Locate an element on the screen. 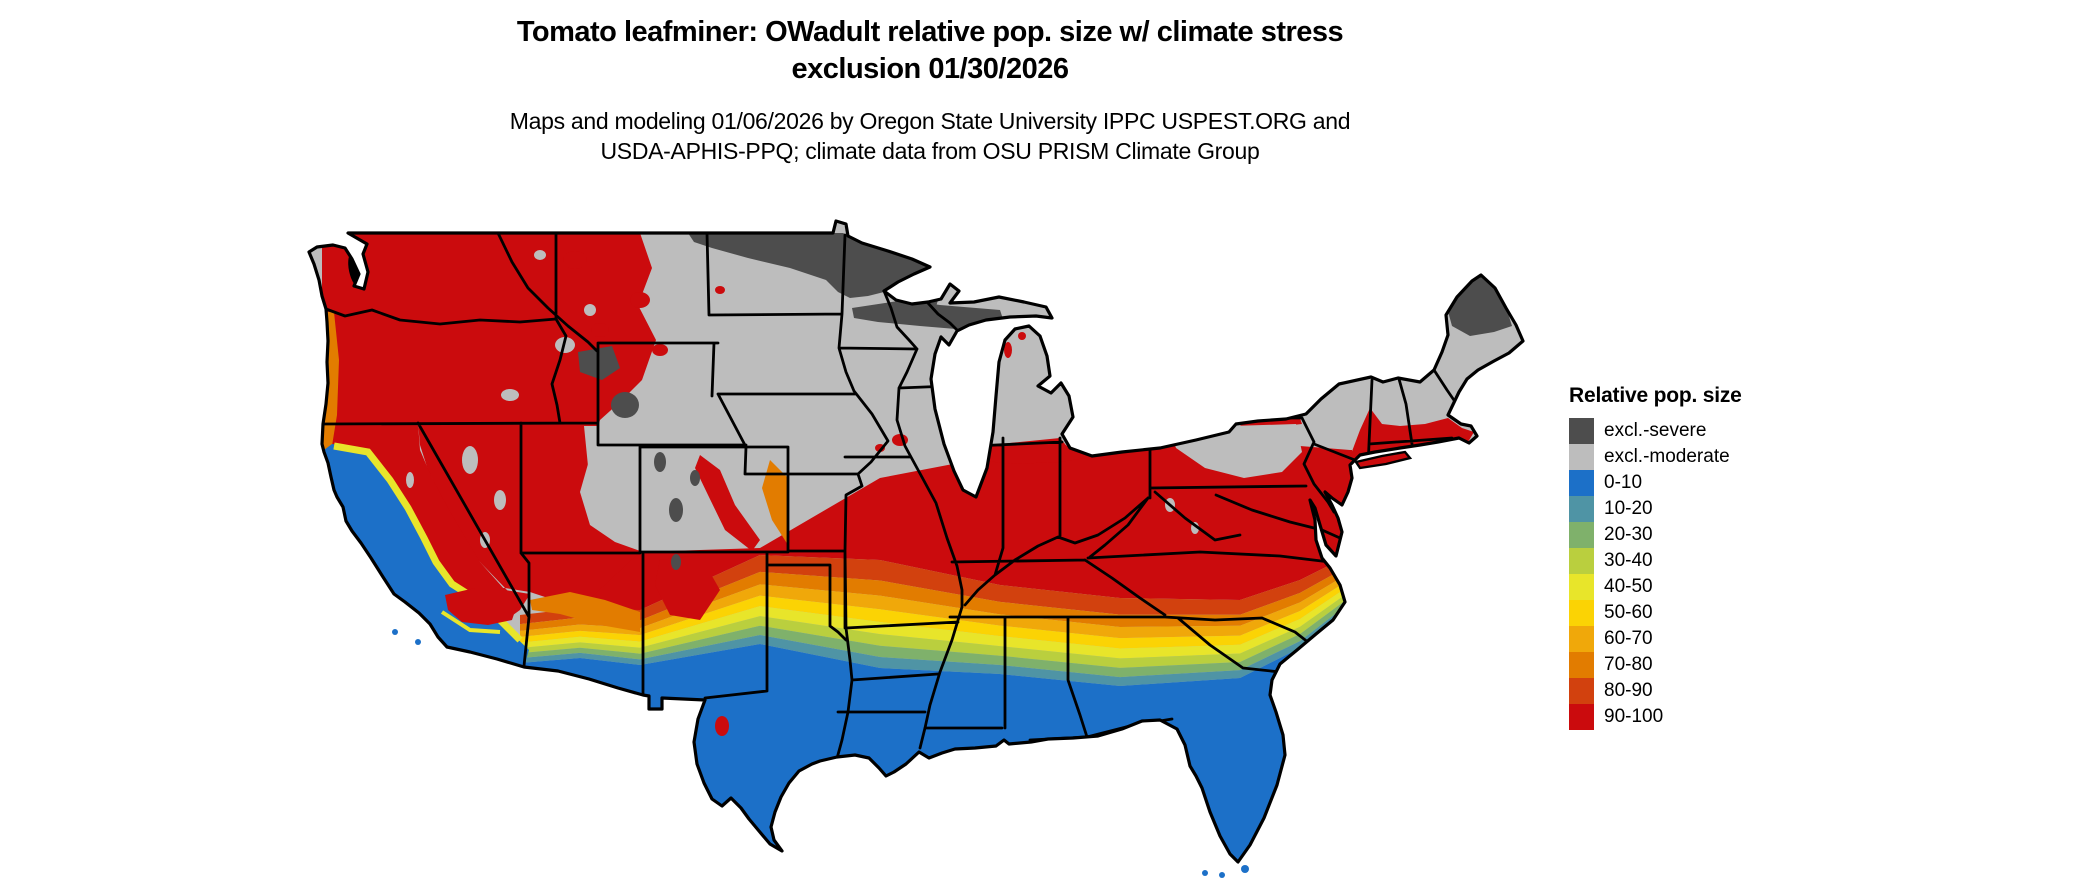  region-socal-fringe-yellow is located at coordinates (470, 622).